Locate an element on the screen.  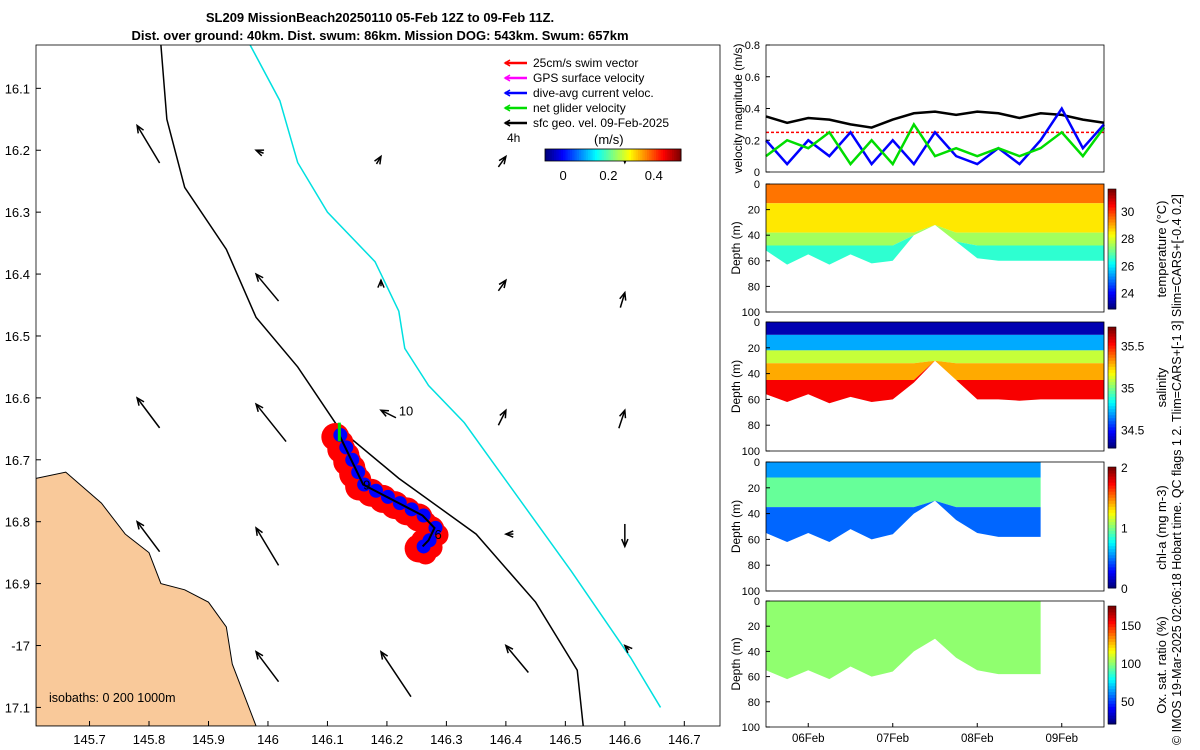
legend-label-2: dive-avg current veloc. is located at coordinates (593, 93).